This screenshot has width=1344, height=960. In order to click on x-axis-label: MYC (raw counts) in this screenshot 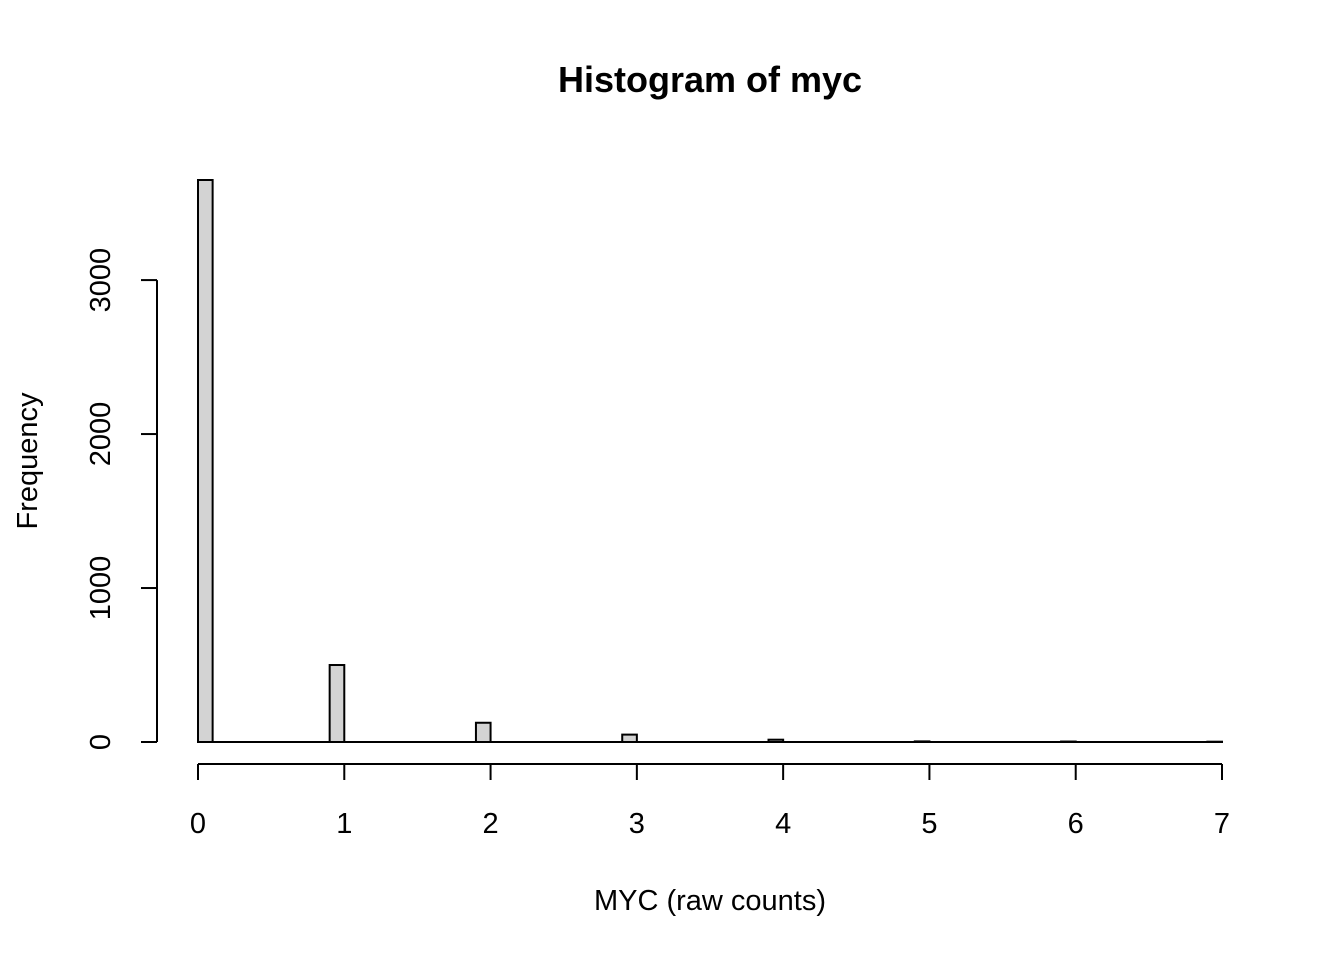, I will do `click(710, 901)`.